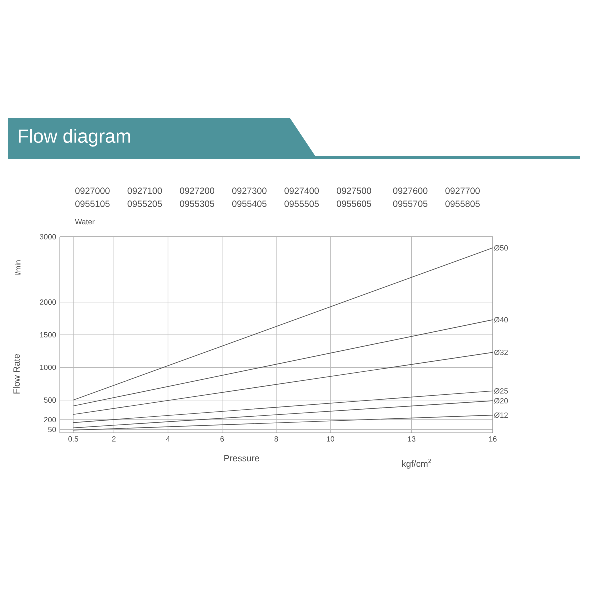 The height and width of the screenshot is (600, 600). What do you see at coordinates (410, 191) in the screenshot?
I see `text: 0927600` at bounding box center [410, 191].